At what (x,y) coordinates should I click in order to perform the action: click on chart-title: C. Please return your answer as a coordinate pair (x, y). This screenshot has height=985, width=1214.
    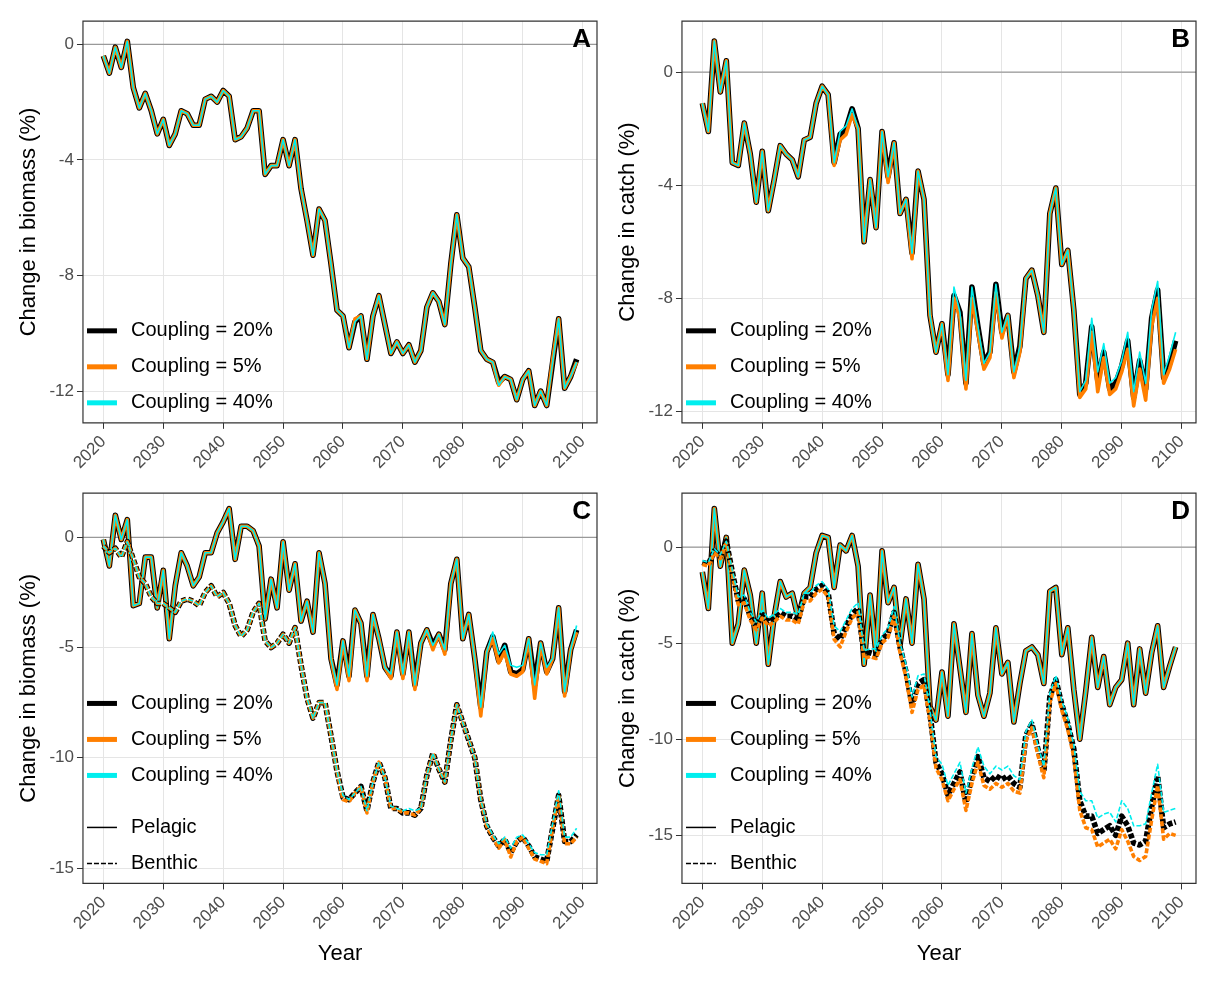
    Looking at the image, I should click on (582, 510).